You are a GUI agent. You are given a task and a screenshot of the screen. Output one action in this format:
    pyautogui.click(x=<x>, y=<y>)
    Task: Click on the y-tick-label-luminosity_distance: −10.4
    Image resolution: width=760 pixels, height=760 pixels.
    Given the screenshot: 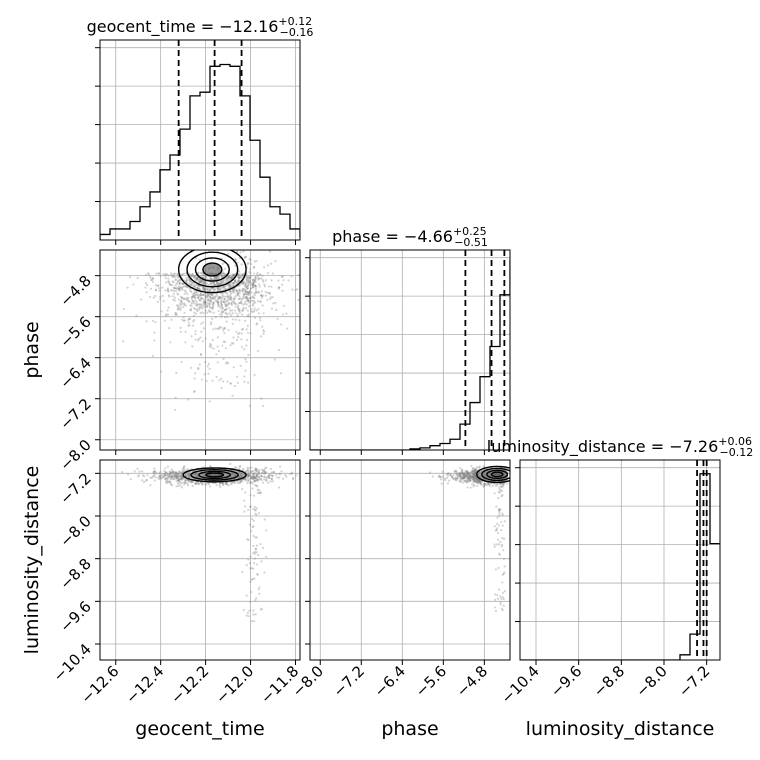 What is the action you would take?
    pyautogui.click(x=72, y=662)
    